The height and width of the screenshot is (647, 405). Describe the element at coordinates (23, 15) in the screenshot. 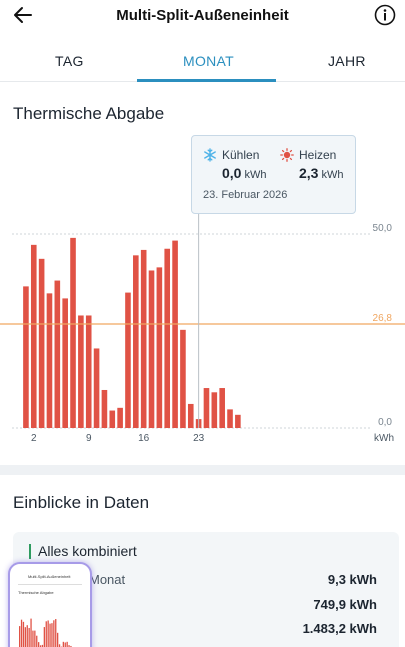

I see `arrow-left-icon` at that location.